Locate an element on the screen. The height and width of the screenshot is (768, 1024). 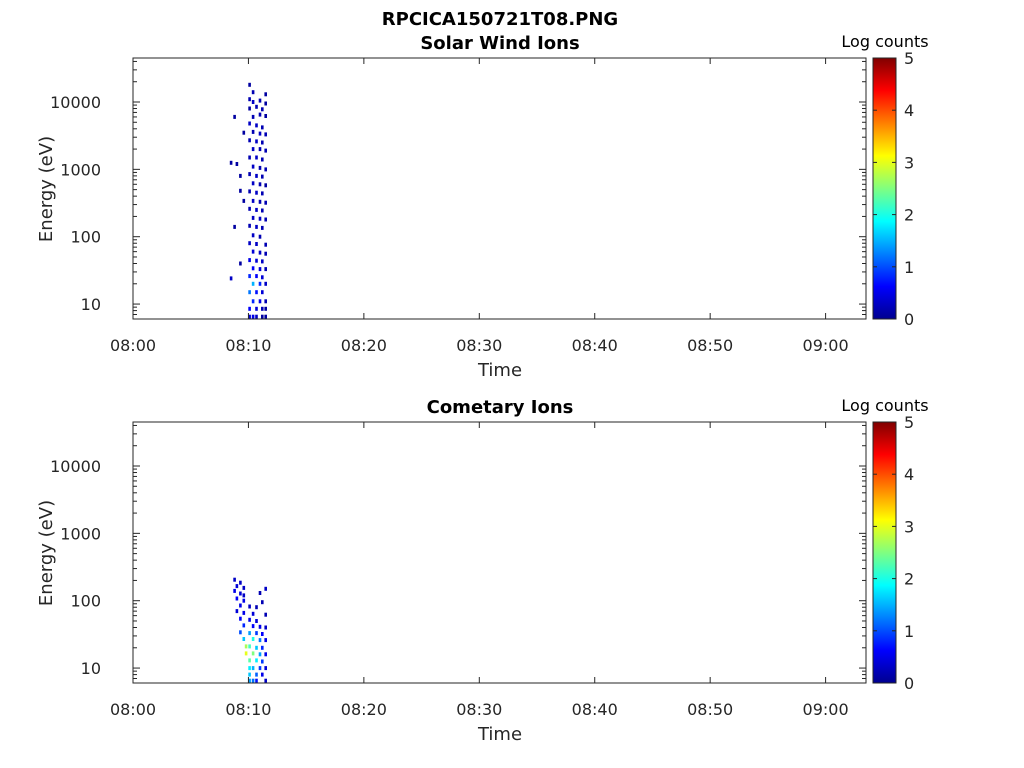
x-tick-label: 08:40 is located at coordinates (595, 709).